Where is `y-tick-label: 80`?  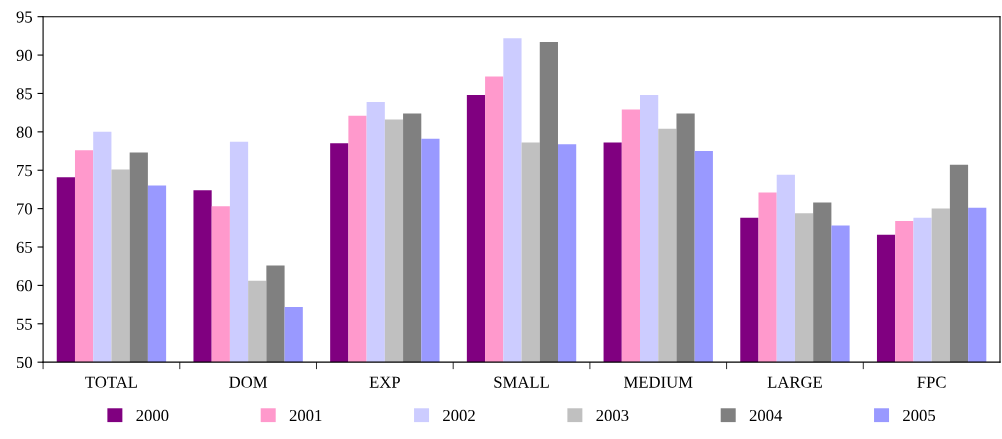
y-tick-label: 80 is located at coordinates (24, 132).